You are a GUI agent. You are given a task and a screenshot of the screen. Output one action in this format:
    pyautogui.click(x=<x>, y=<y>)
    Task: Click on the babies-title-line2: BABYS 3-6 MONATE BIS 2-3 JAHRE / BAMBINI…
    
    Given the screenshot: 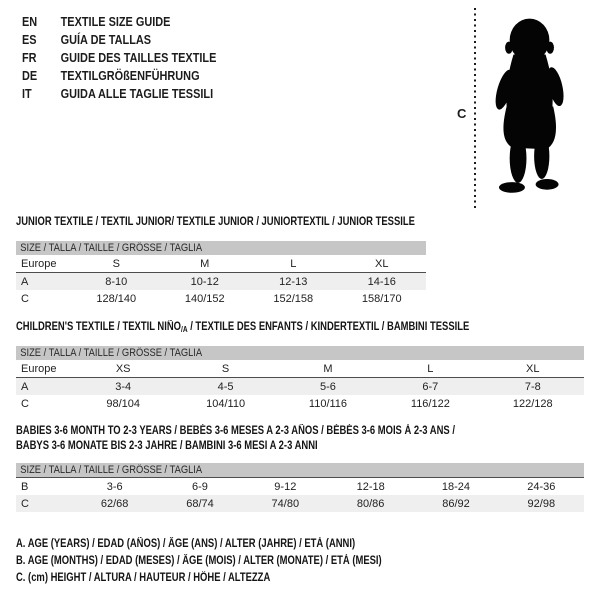 What is the action you would take?
    pyautogui.click(x=167, y=446)
    